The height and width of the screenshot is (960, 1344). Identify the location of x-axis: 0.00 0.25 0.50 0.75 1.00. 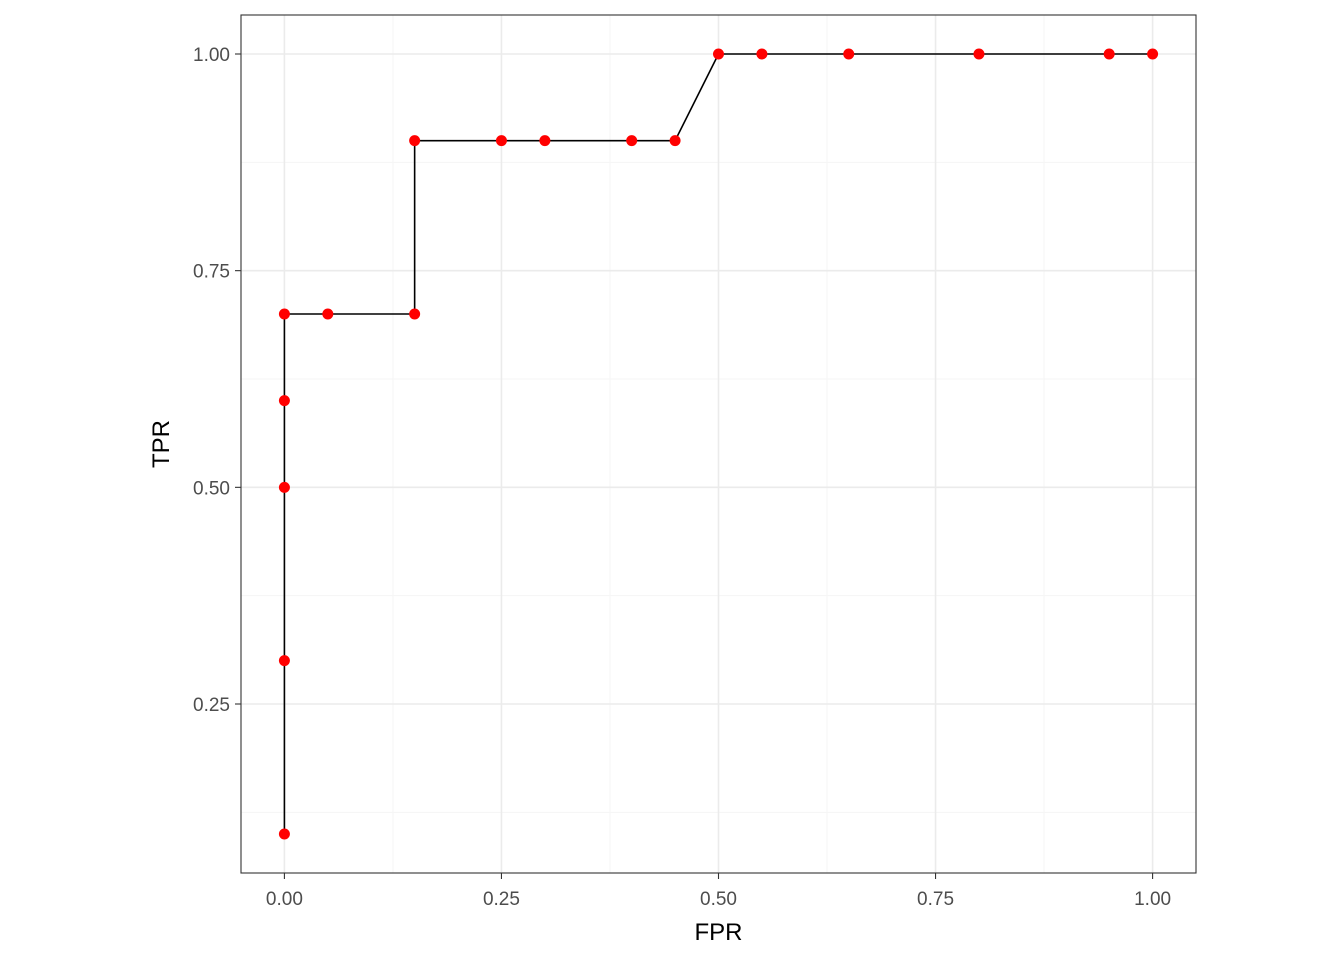
(718, 891).